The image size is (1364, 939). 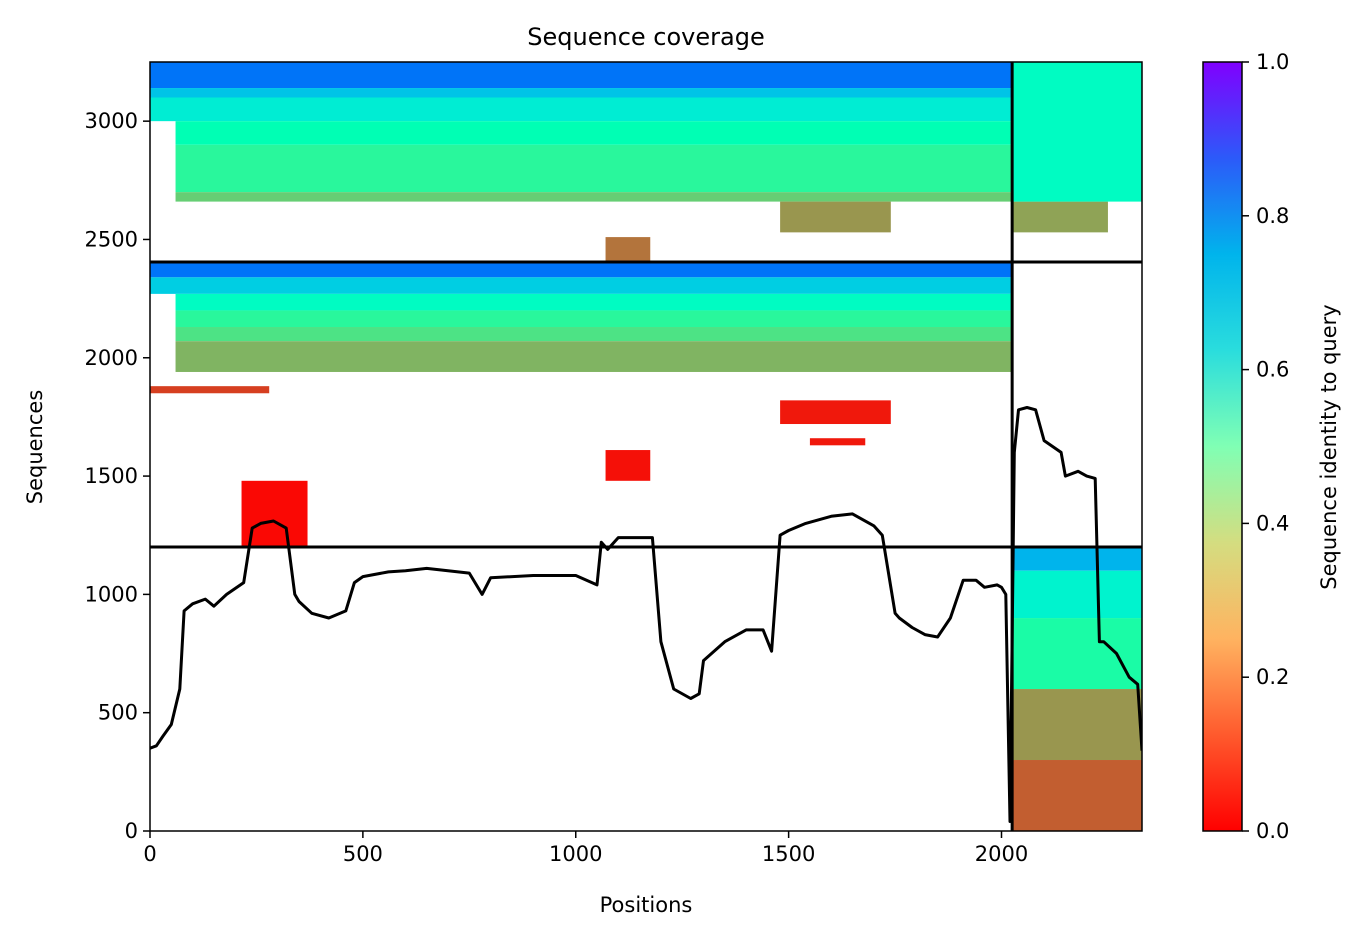 I want to click on y-tick-label: 2000, so click(x=111, y=358).